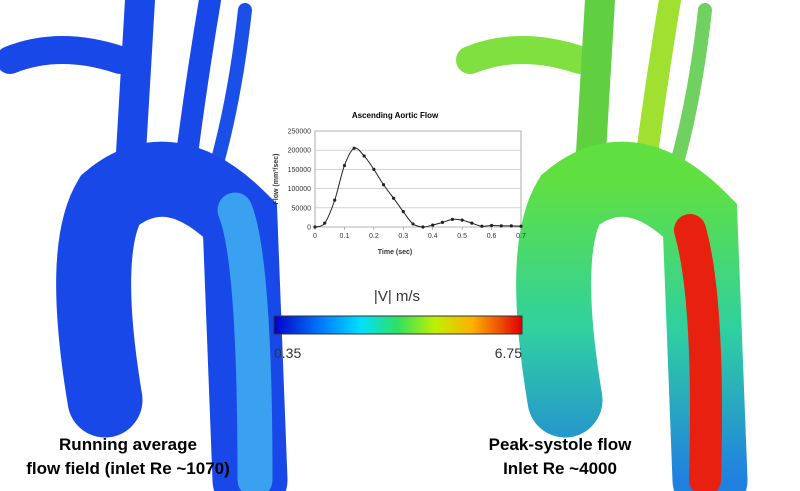 Image resolution: width=800 pixels, height=491 pixels. Describe the element at coordinates (397, 296) in the screenshot. I see `colorbar-label: |V| m/s` at that location.